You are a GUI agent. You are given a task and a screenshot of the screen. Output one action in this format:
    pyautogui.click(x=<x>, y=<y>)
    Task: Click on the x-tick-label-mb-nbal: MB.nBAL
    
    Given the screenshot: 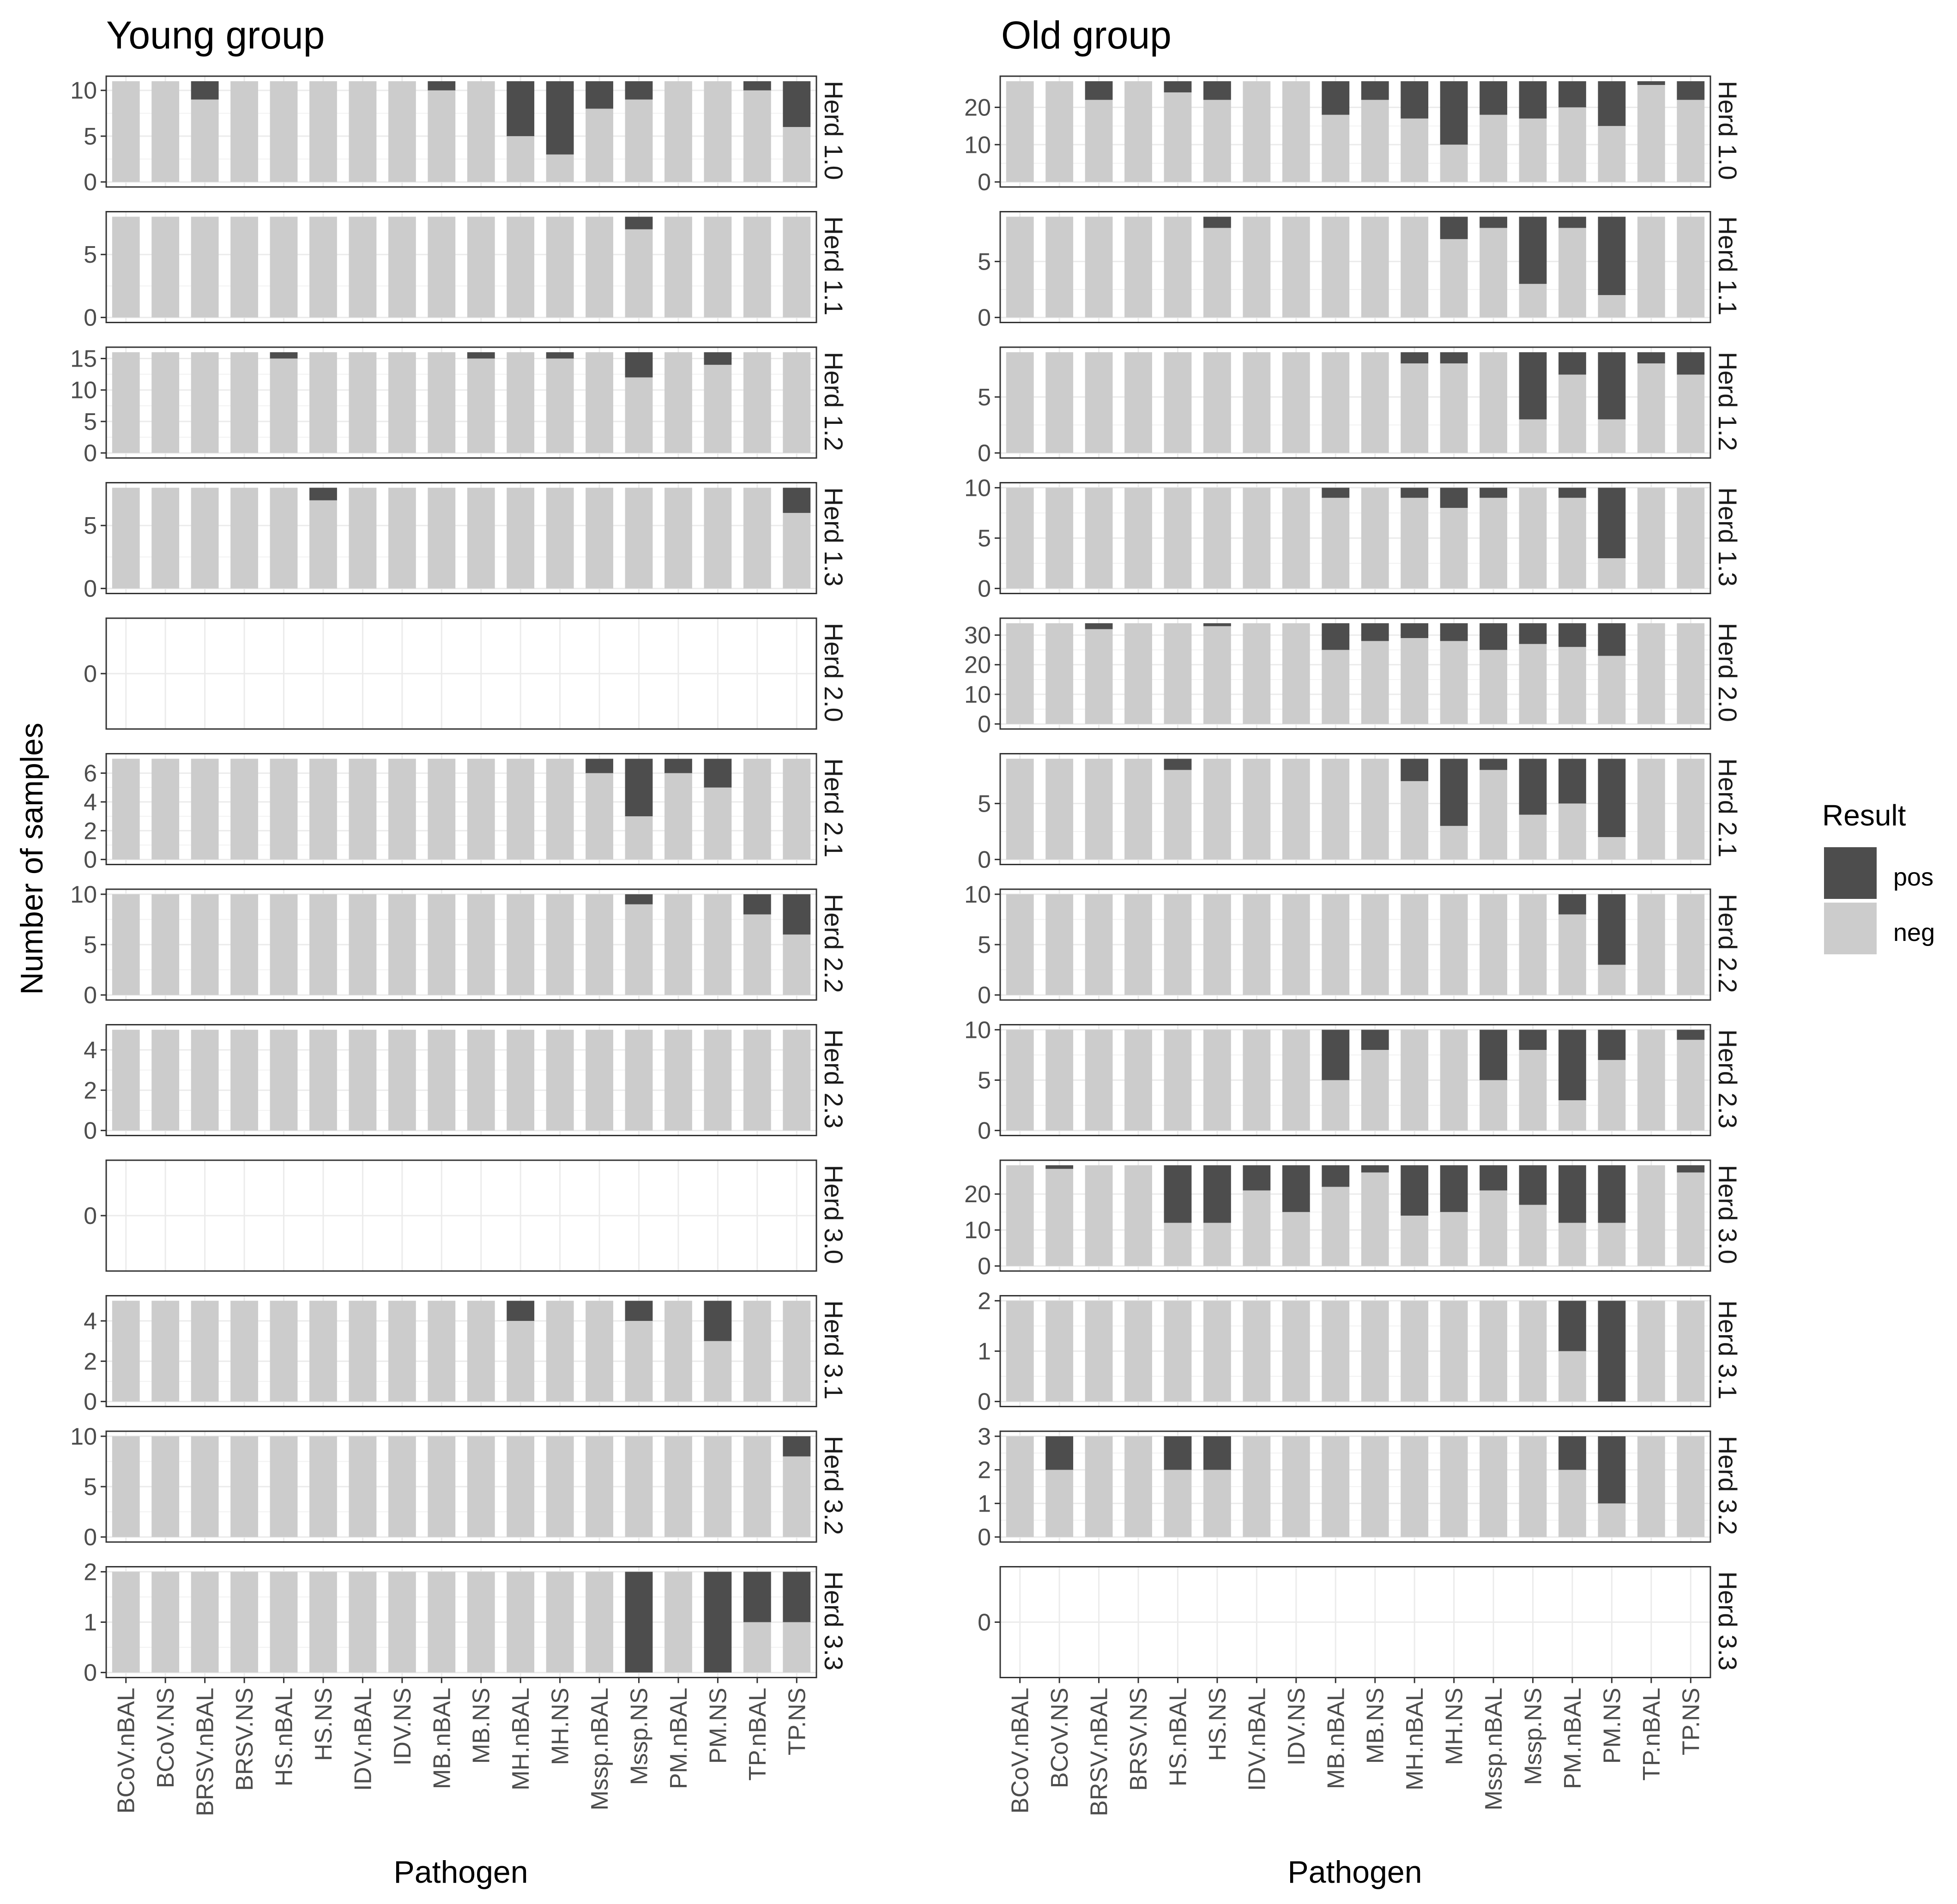 What is the action you would take?
    pyautogui.click(x=442, y=1739)
    